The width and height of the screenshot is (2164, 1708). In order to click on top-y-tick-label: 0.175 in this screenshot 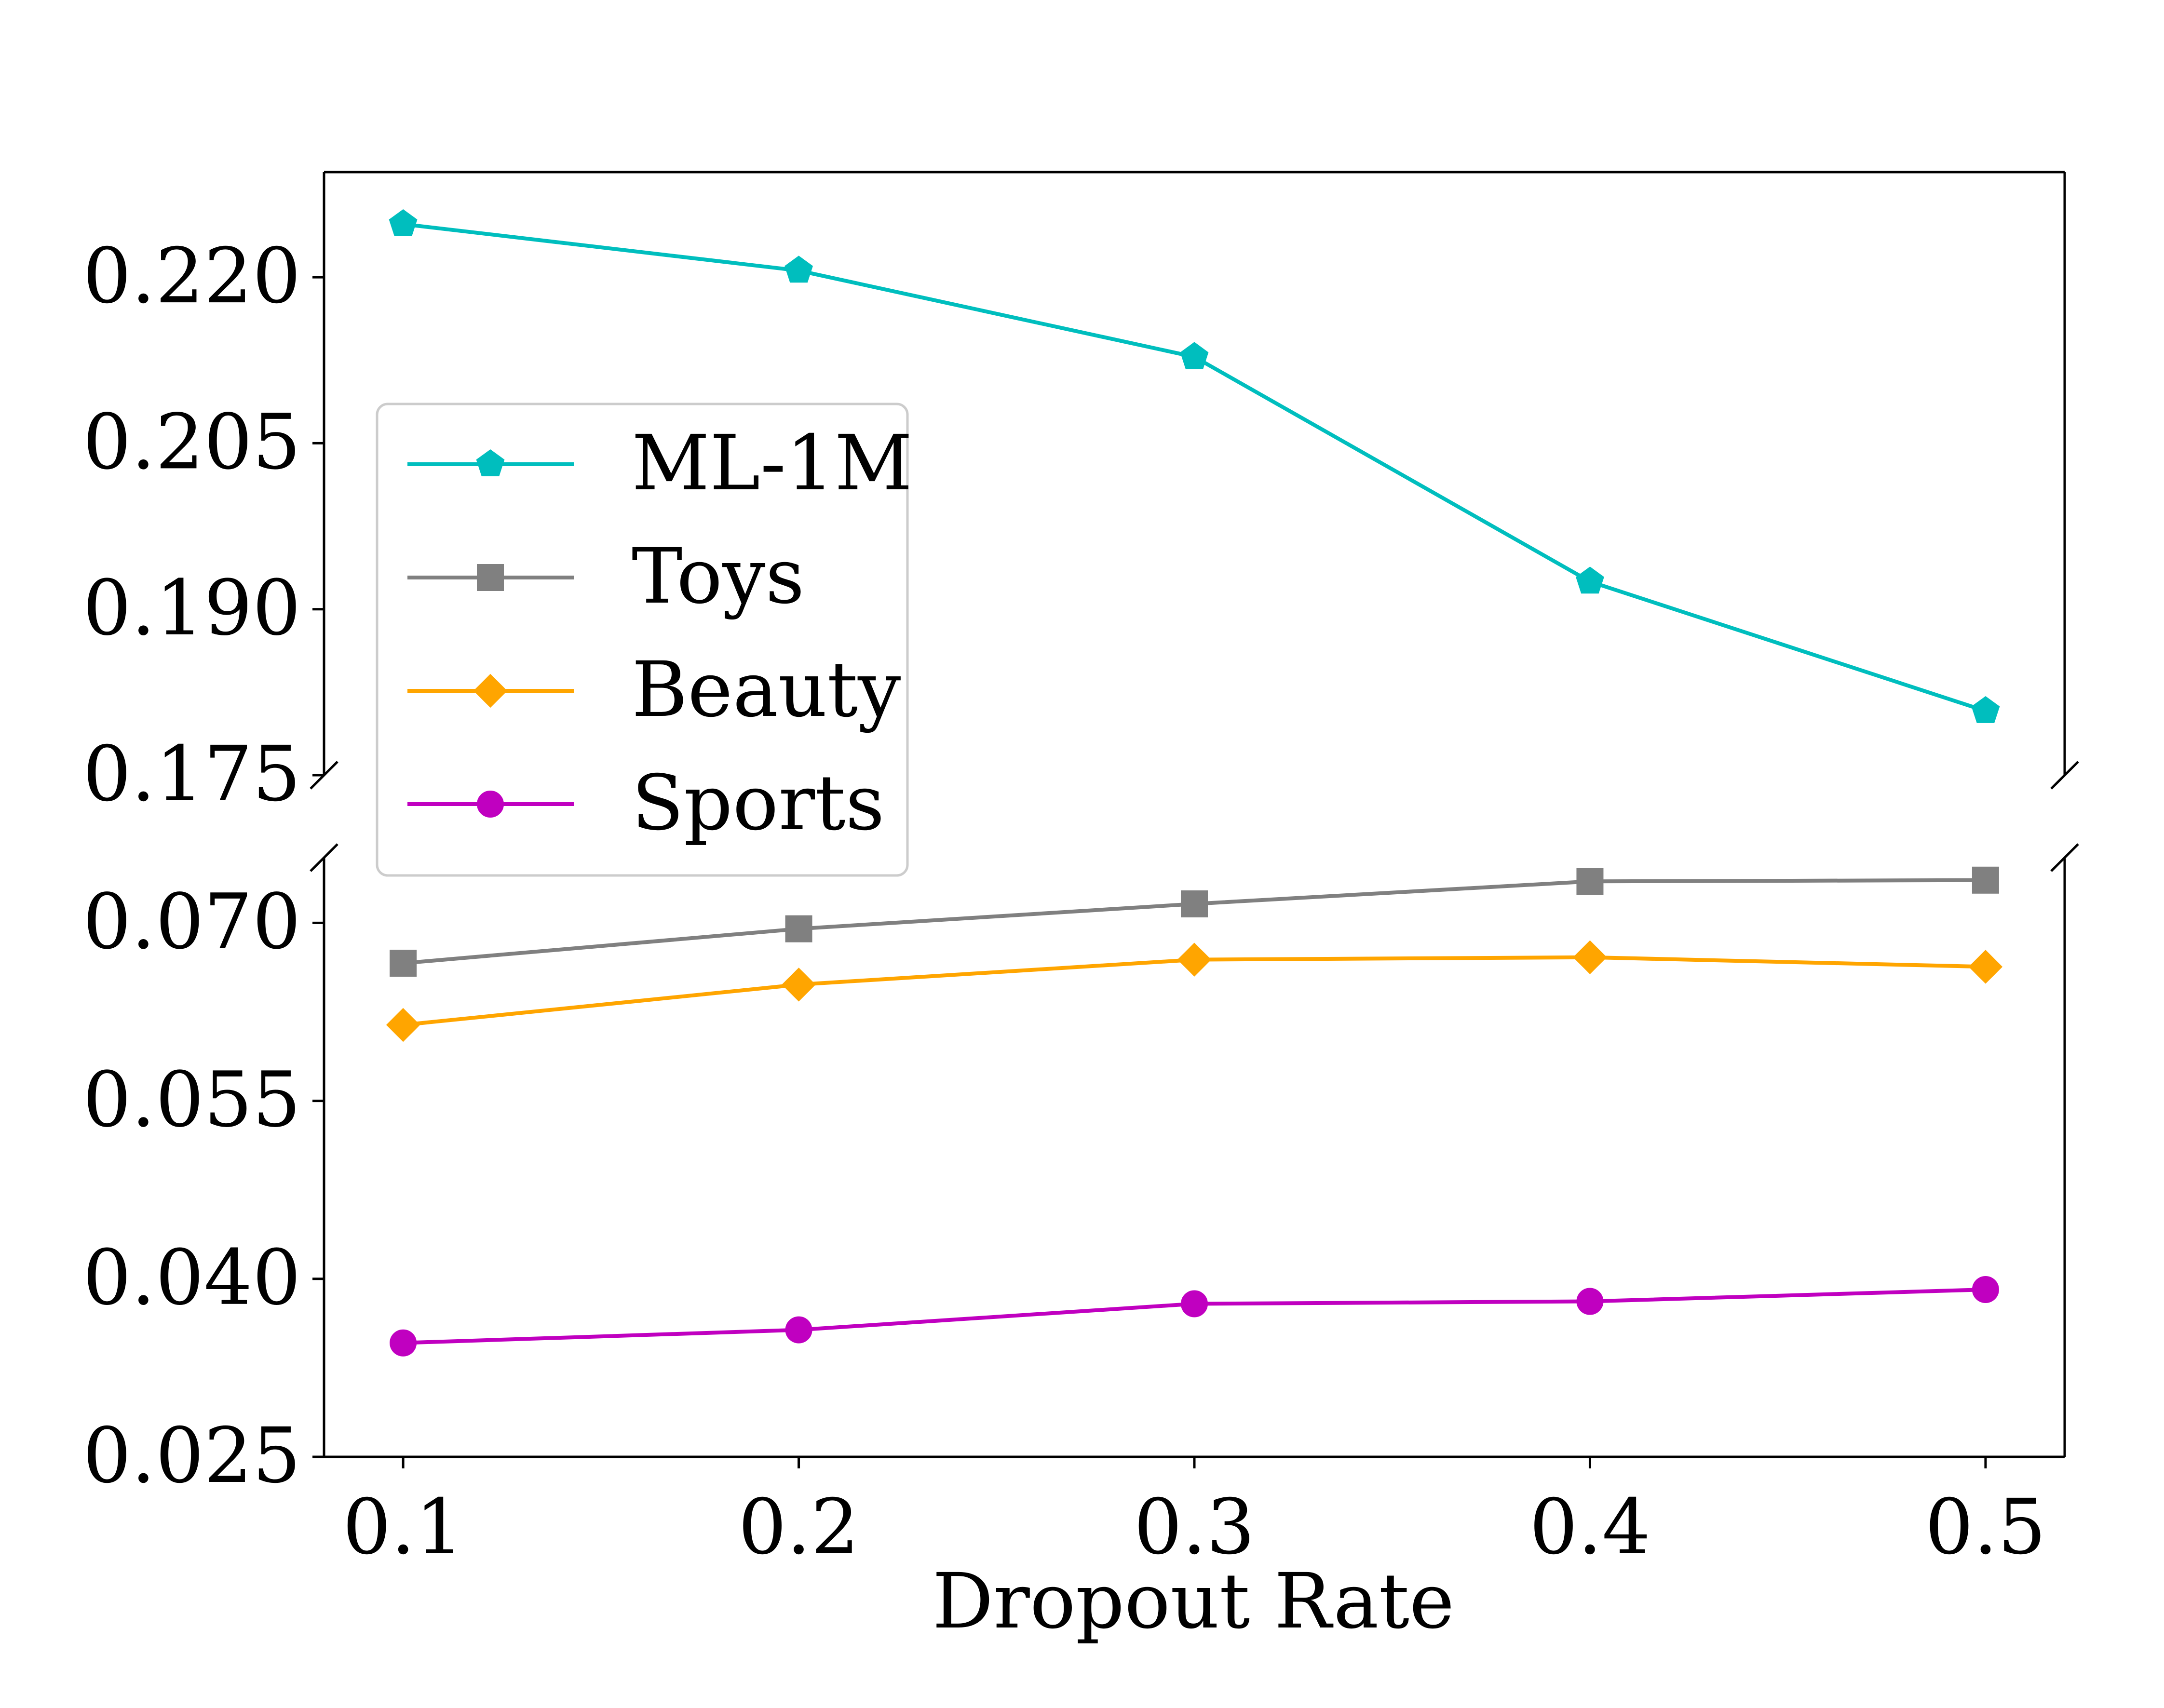, I will do `click(192, 774)`.